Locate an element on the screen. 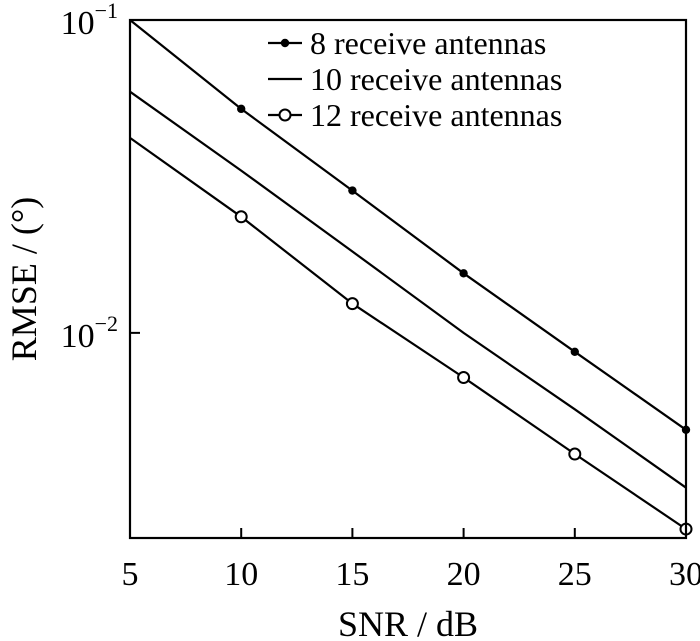 The height and width of the screenshot is (641, 700). legend-entry: 10 receive antennas is located at coordinates (415, 79).